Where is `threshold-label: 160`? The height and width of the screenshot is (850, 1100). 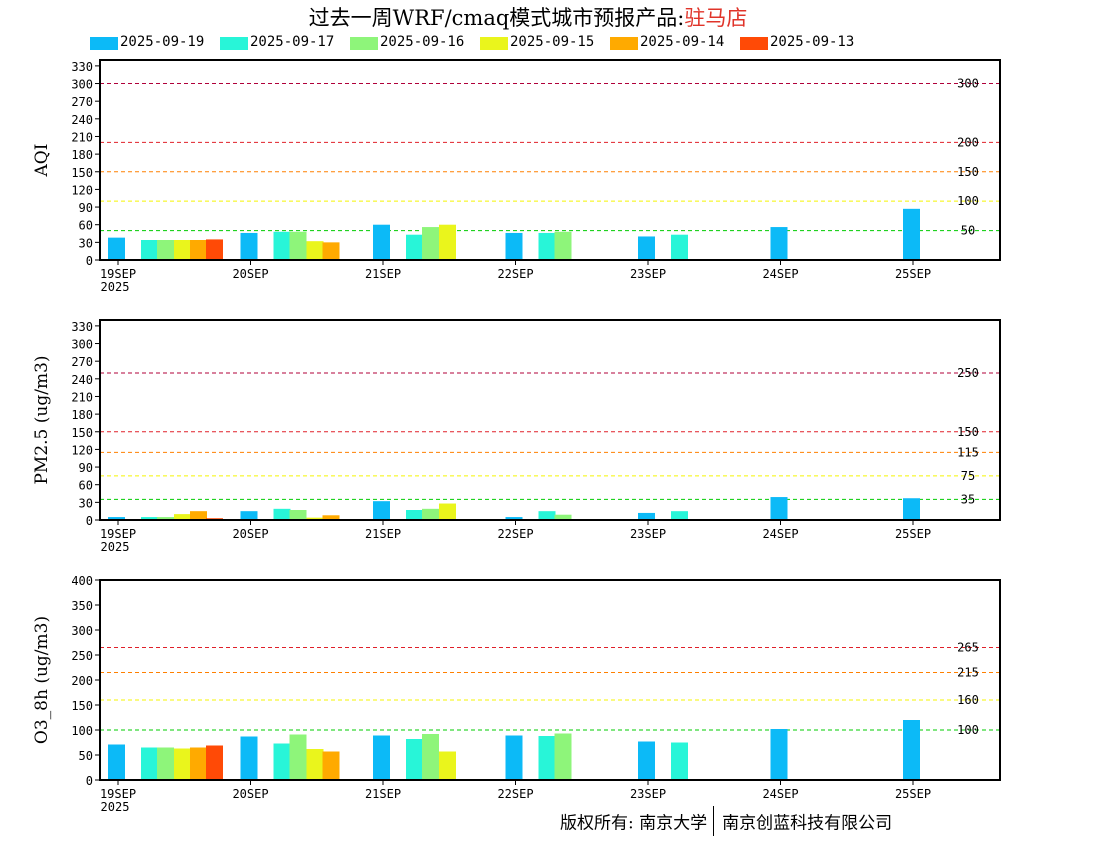 threshold-label: 160 is located at coordinates (968, 700).